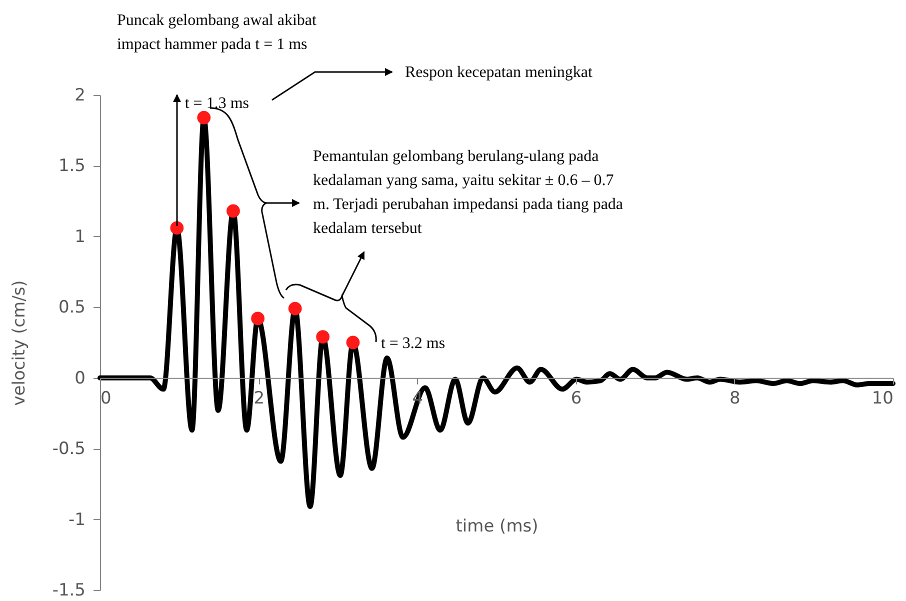 This screenshot has height=601, width=906. I want to click on y-tick-label: 1.5, so click(72, 166).